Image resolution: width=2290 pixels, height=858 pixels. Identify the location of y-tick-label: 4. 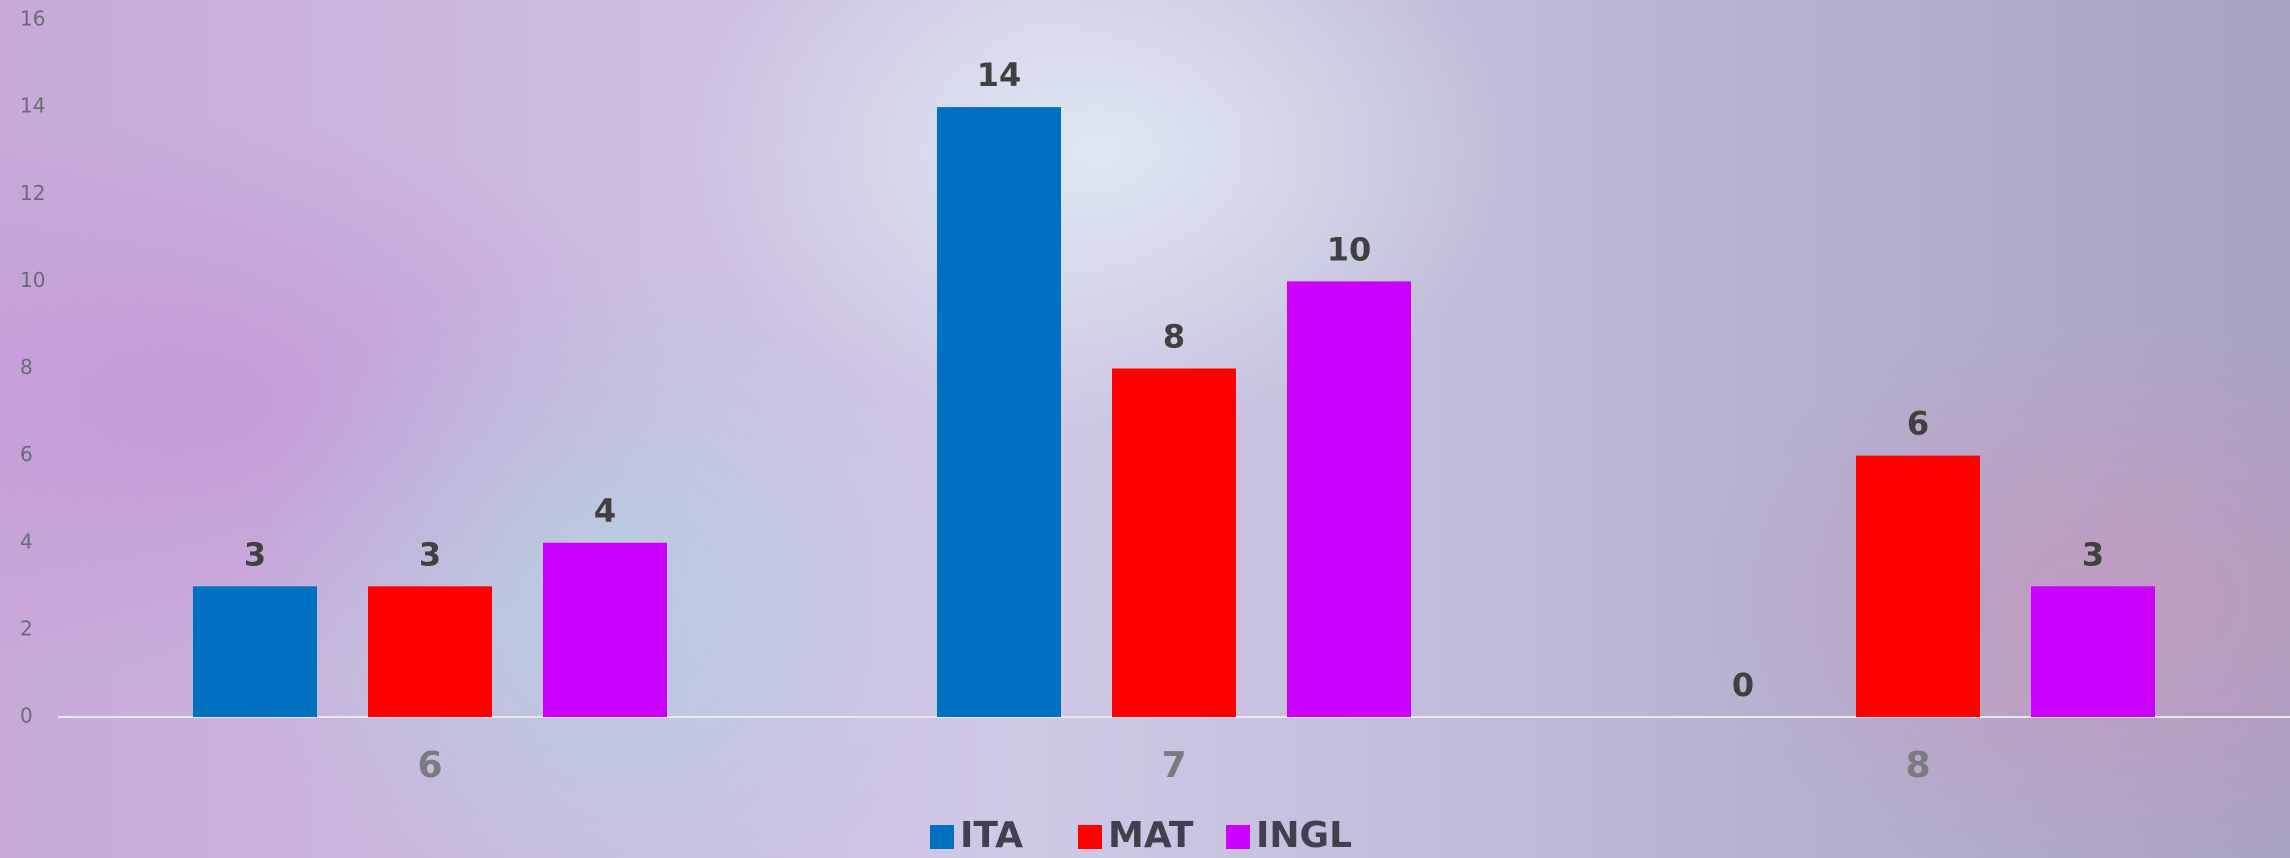
(26, 541).